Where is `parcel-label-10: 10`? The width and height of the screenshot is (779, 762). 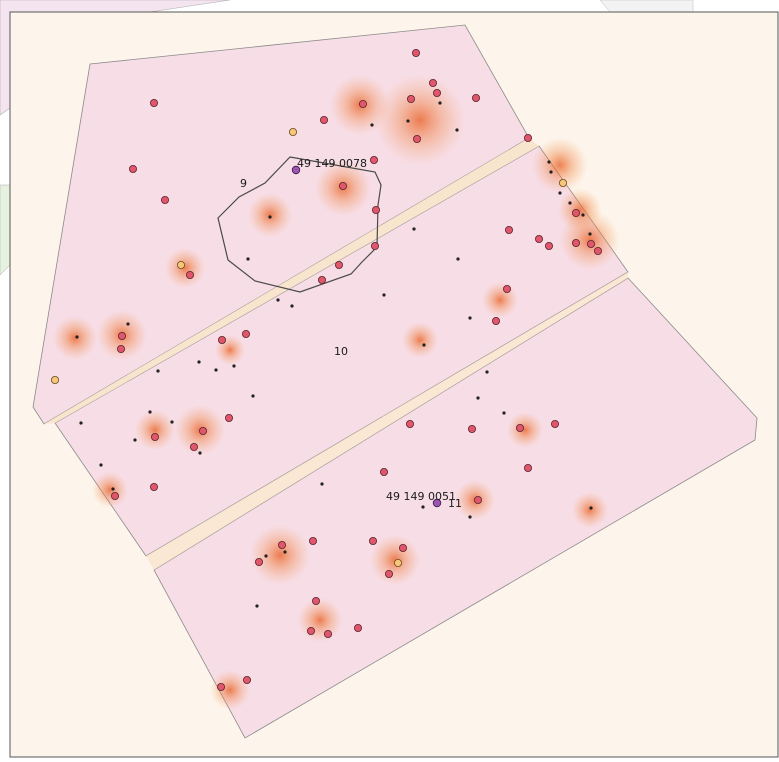
parcel-label-10: 10 is located at coordinates (341, 351).